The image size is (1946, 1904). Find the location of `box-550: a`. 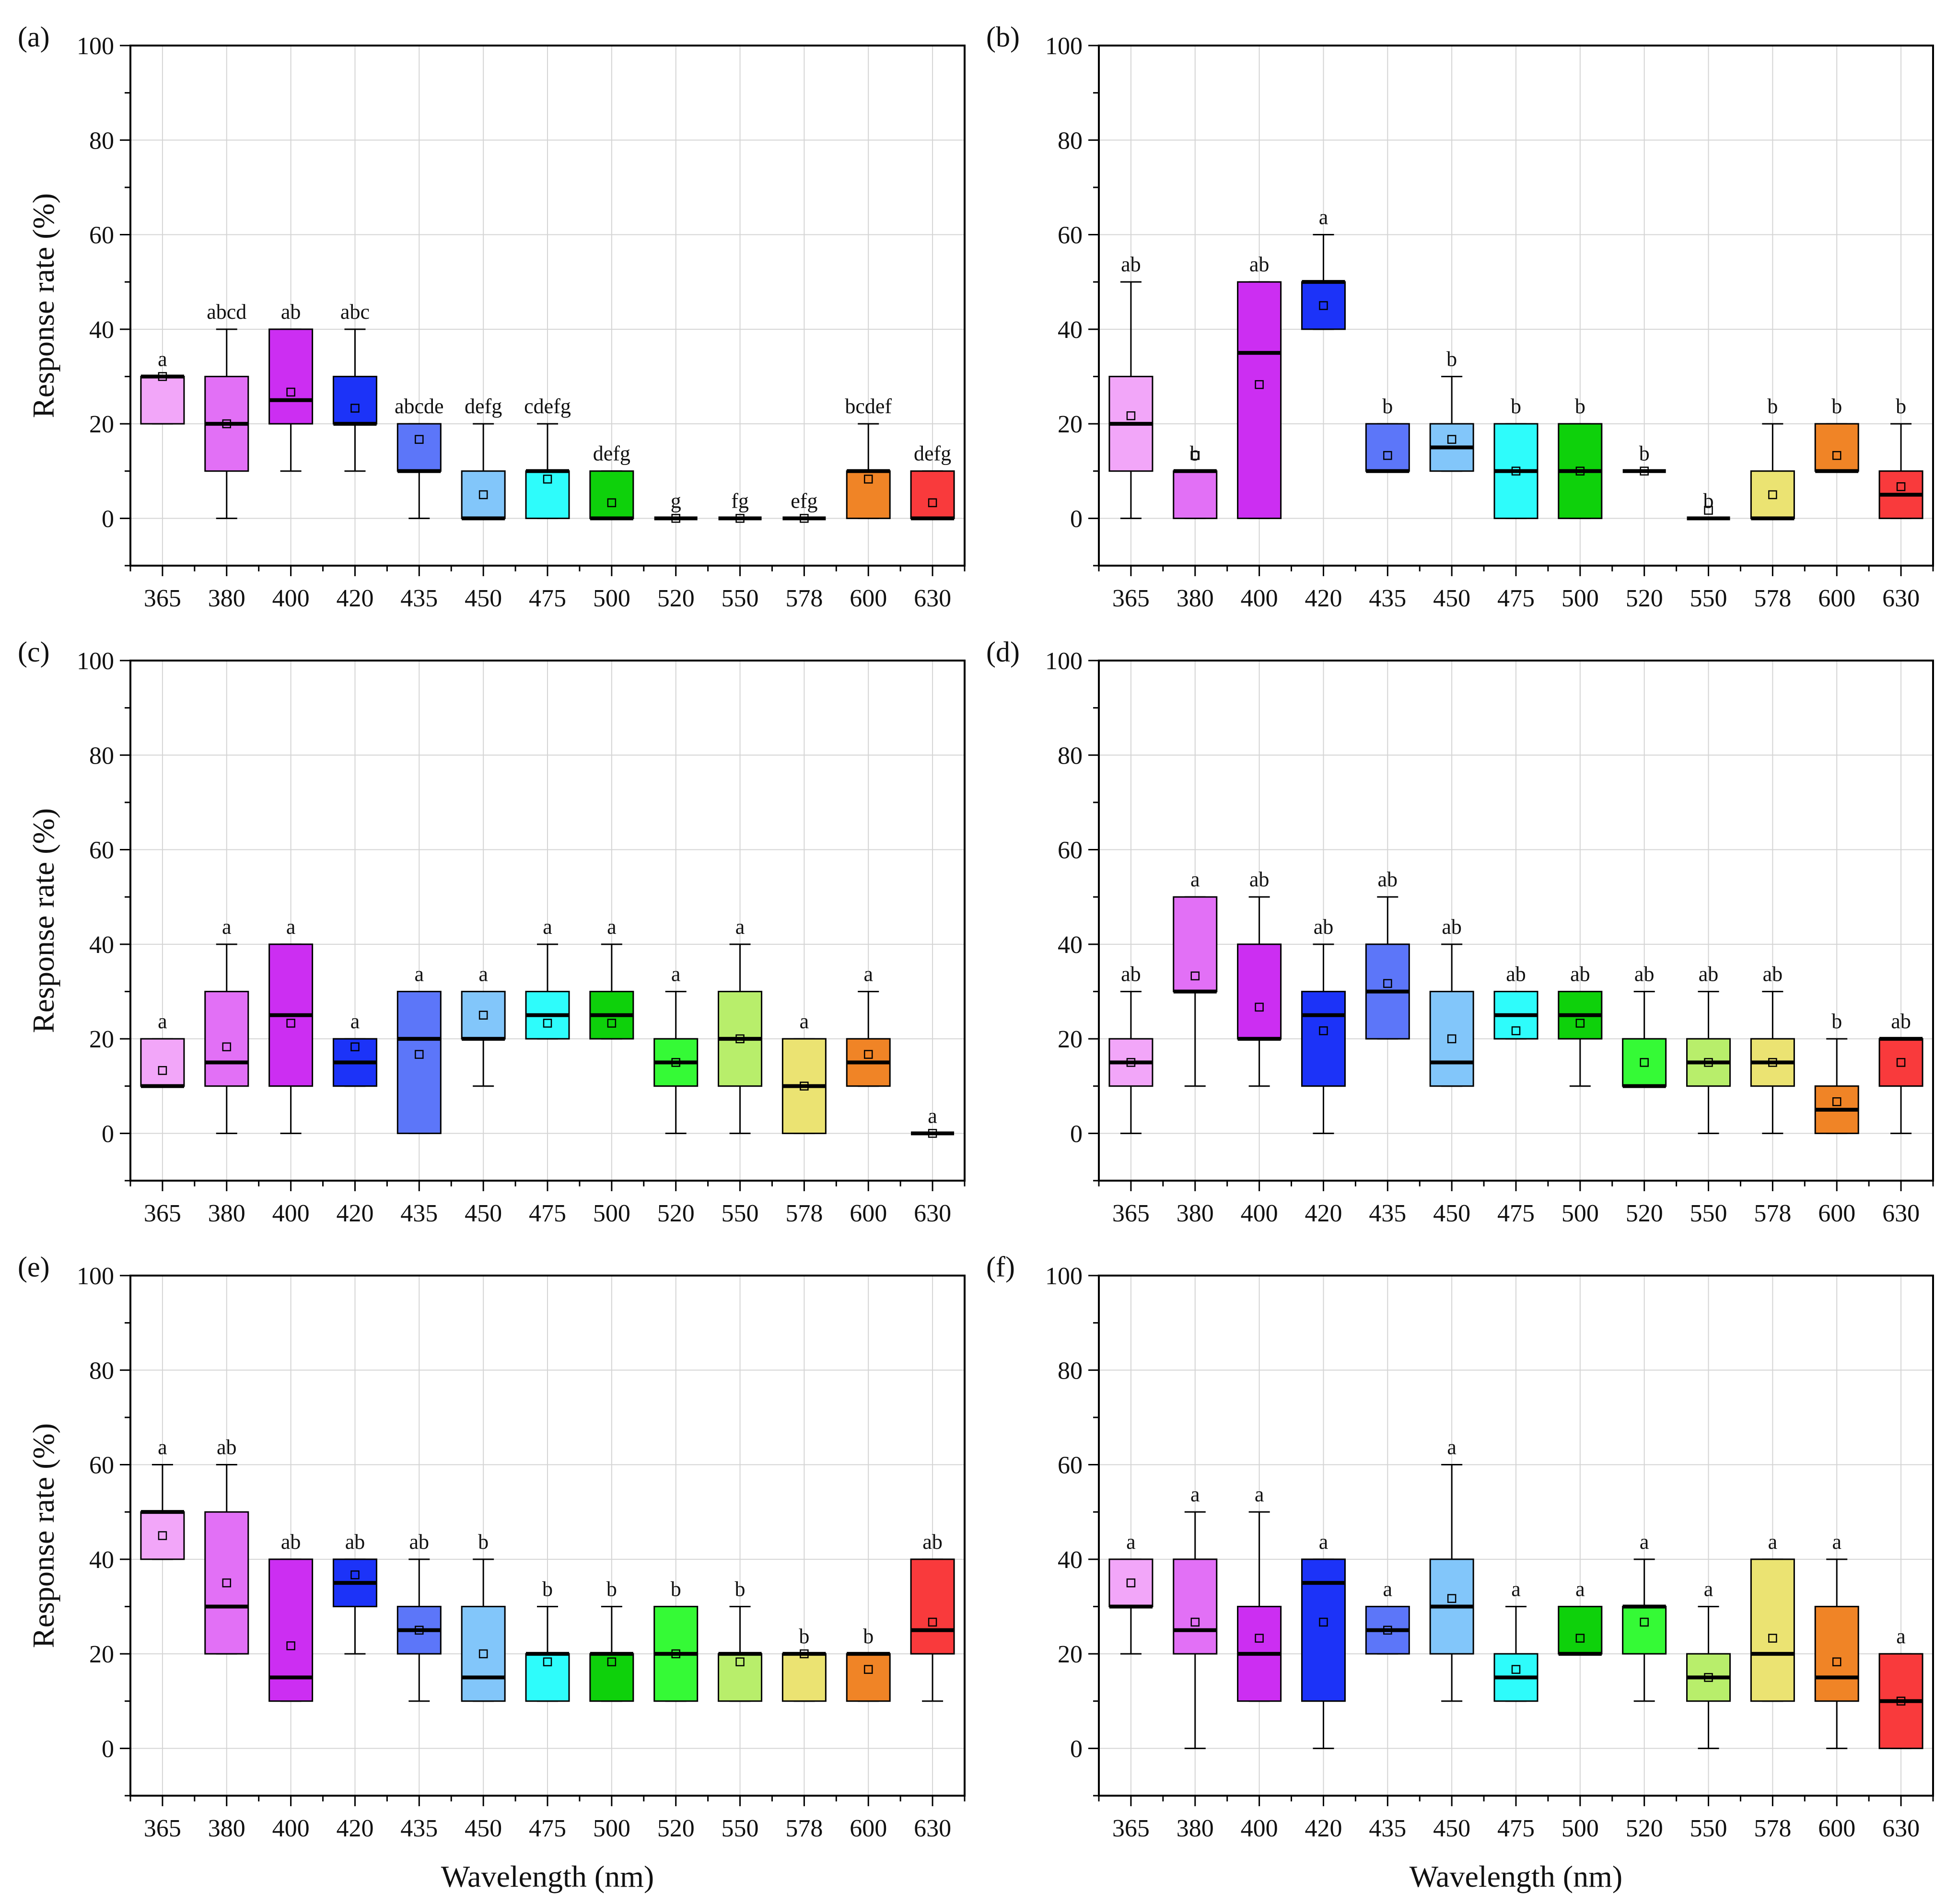

box-550: a is located at coordinates (1708, 1663).